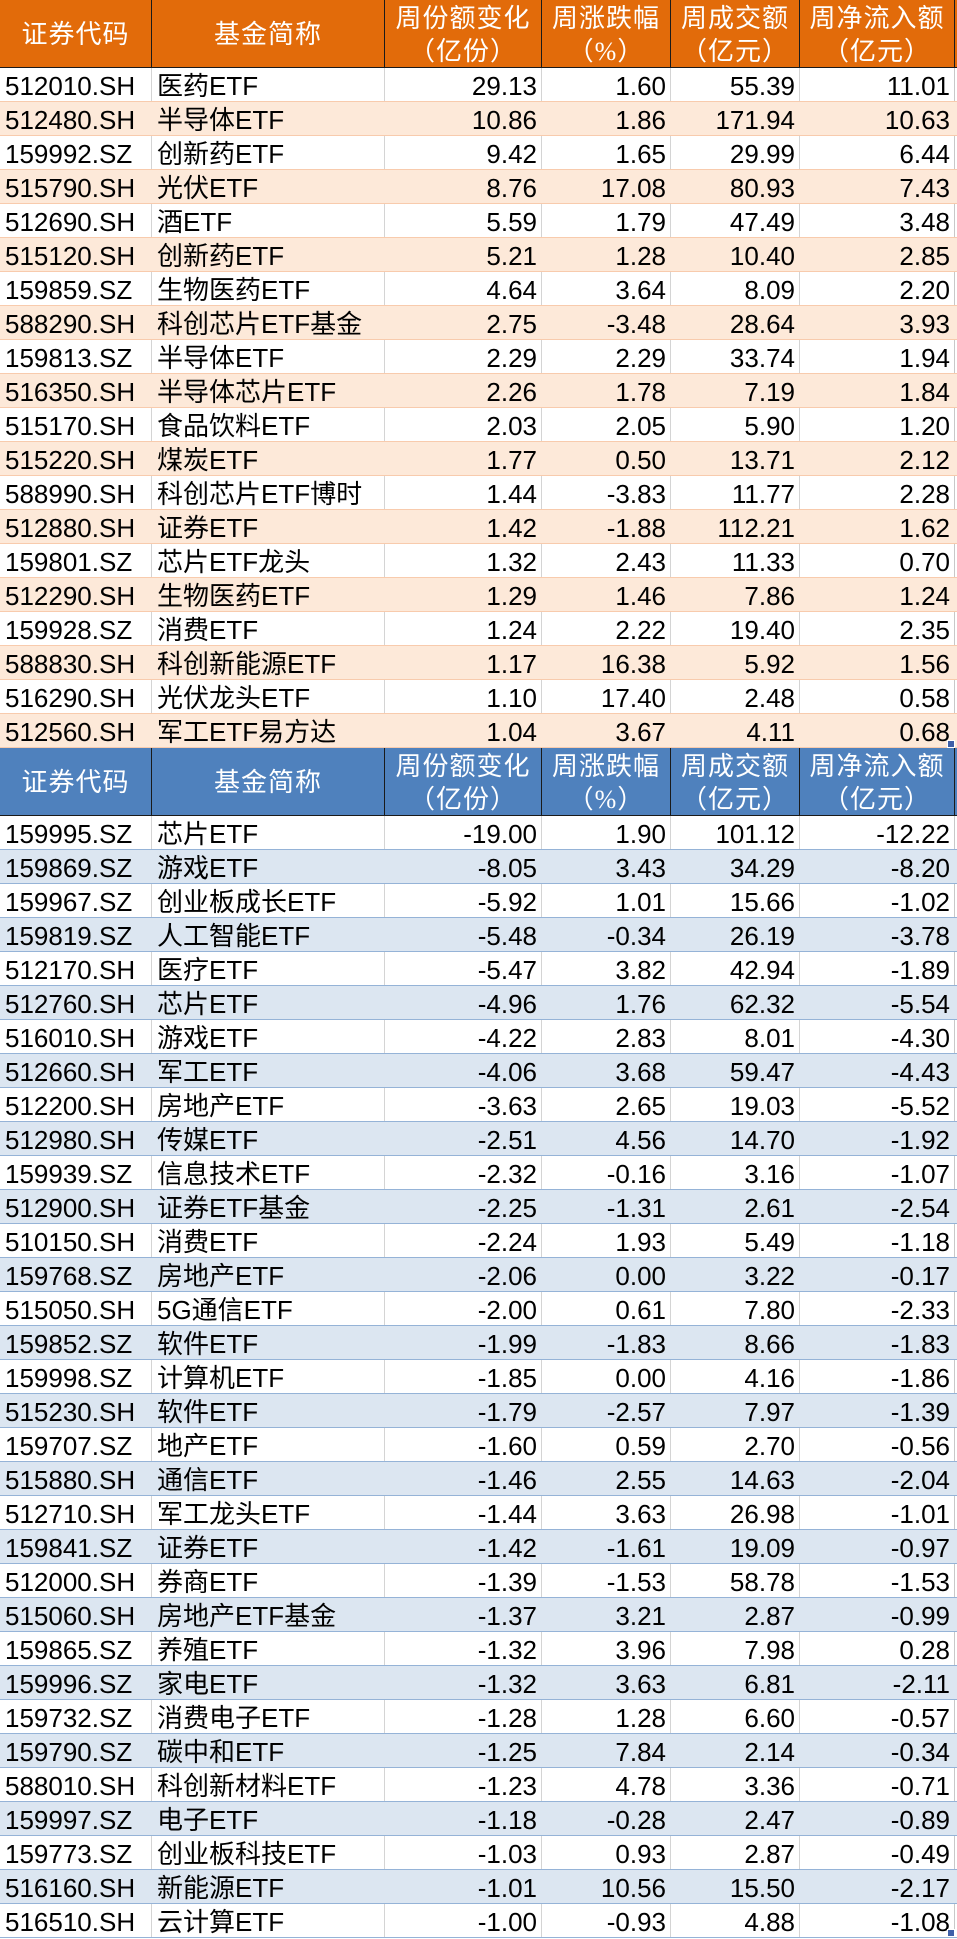 The width and height of the screenshot is (957, 1939). Describe the element at coordinates (636, 1208) in the screenshot. I see `weekly-change-pct-cell: -1.31` at that location.